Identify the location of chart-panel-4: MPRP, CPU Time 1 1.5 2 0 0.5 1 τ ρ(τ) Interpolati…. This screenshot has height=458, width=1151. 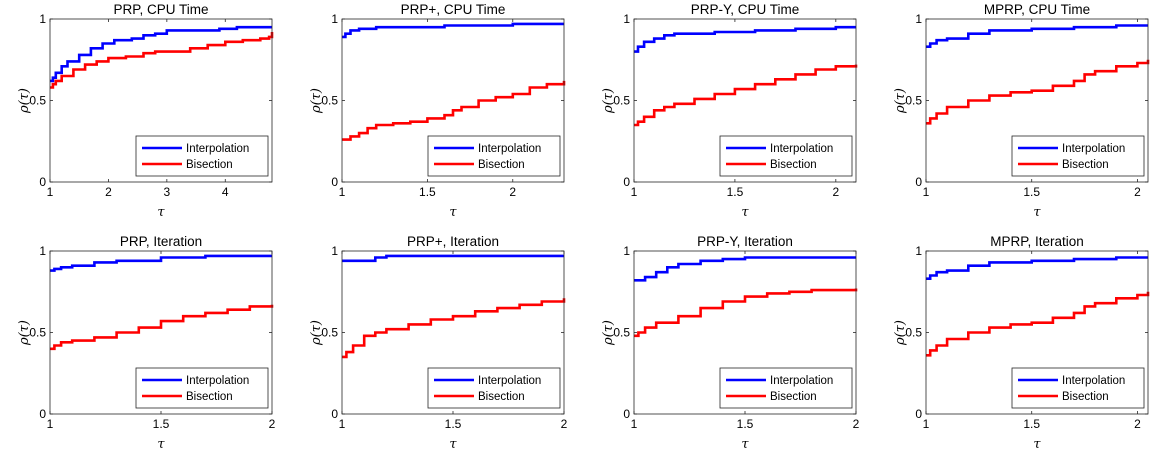
(1021, 111).